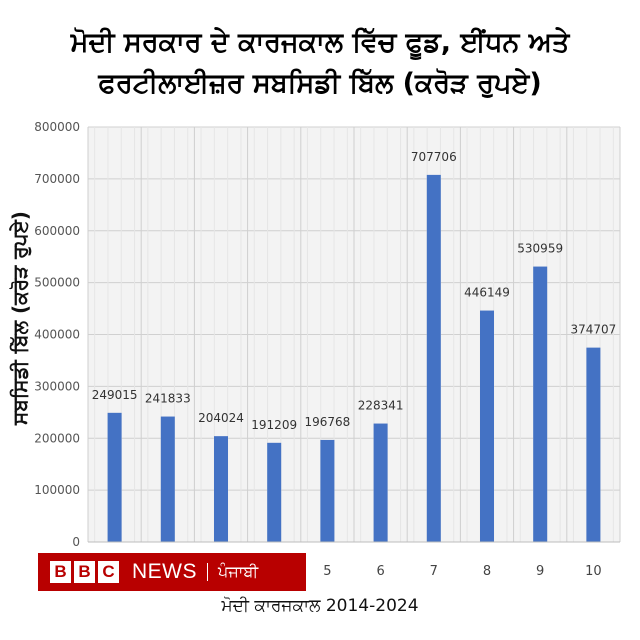 The height and width of the screenshot is (640, 640). I want to click on data-label: 204024, so click(221, 418).